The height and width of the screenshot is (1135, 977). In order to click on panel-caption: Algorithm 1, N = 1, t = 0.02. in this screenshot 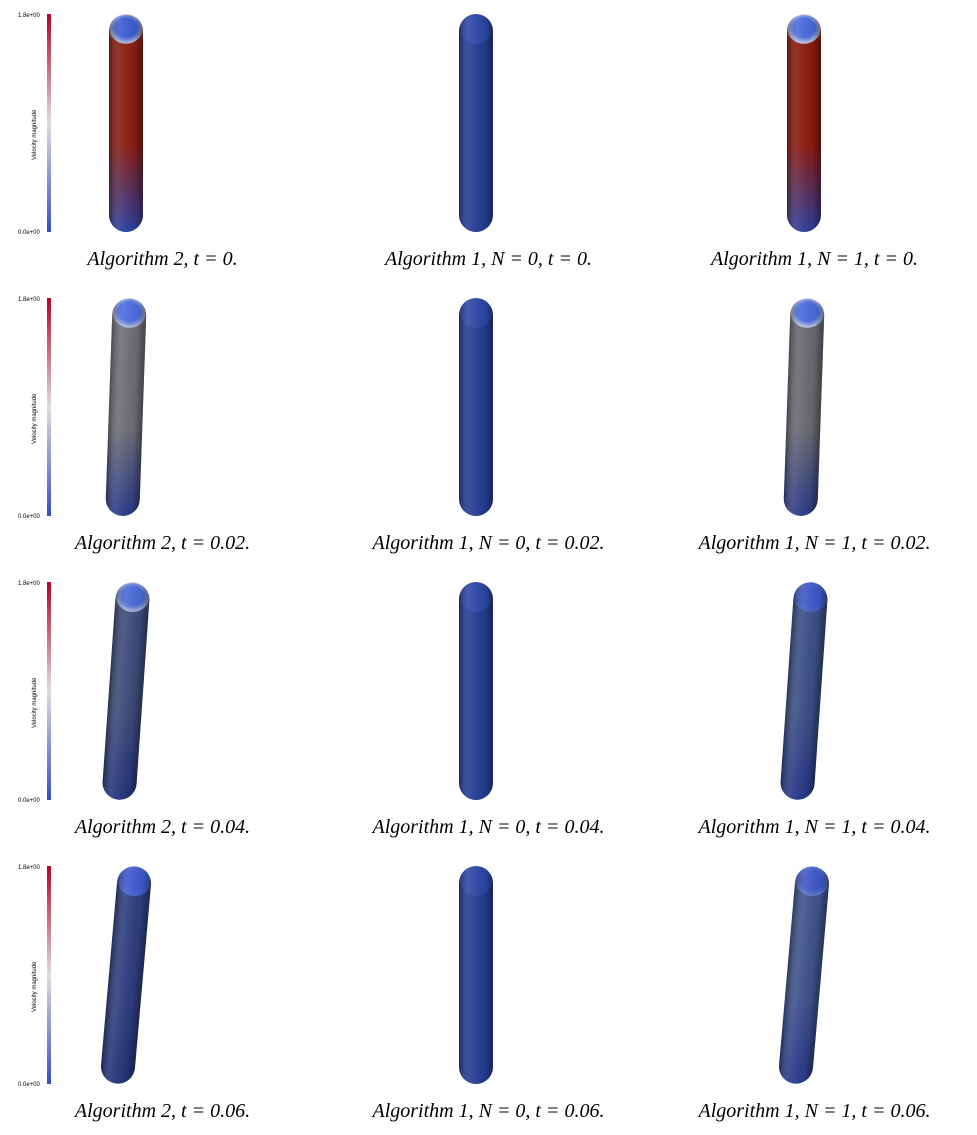, I will do `click(814, 543)`.